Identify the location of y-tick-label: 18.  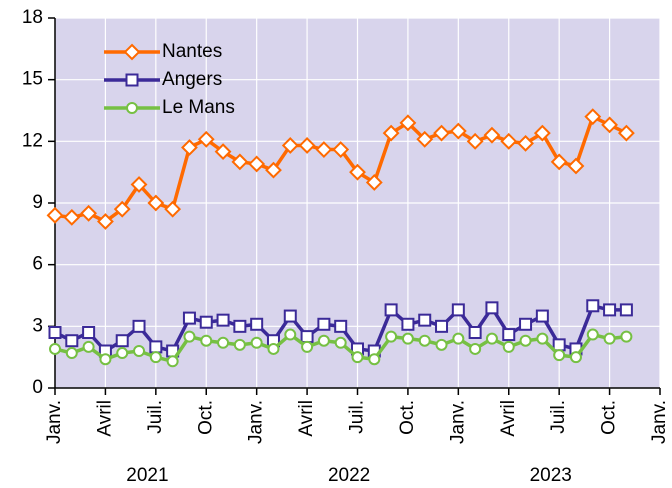
(32, 17).